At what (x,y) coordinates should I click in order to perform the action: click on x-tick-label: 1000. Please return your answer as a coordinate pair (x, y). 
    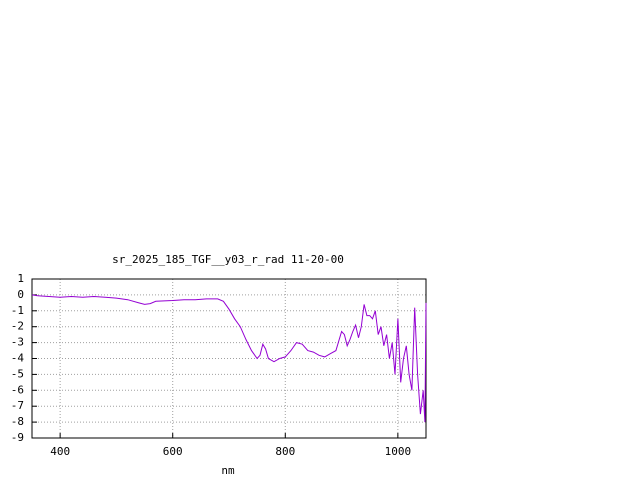
    Looking at the image, I should click on (398, 451).